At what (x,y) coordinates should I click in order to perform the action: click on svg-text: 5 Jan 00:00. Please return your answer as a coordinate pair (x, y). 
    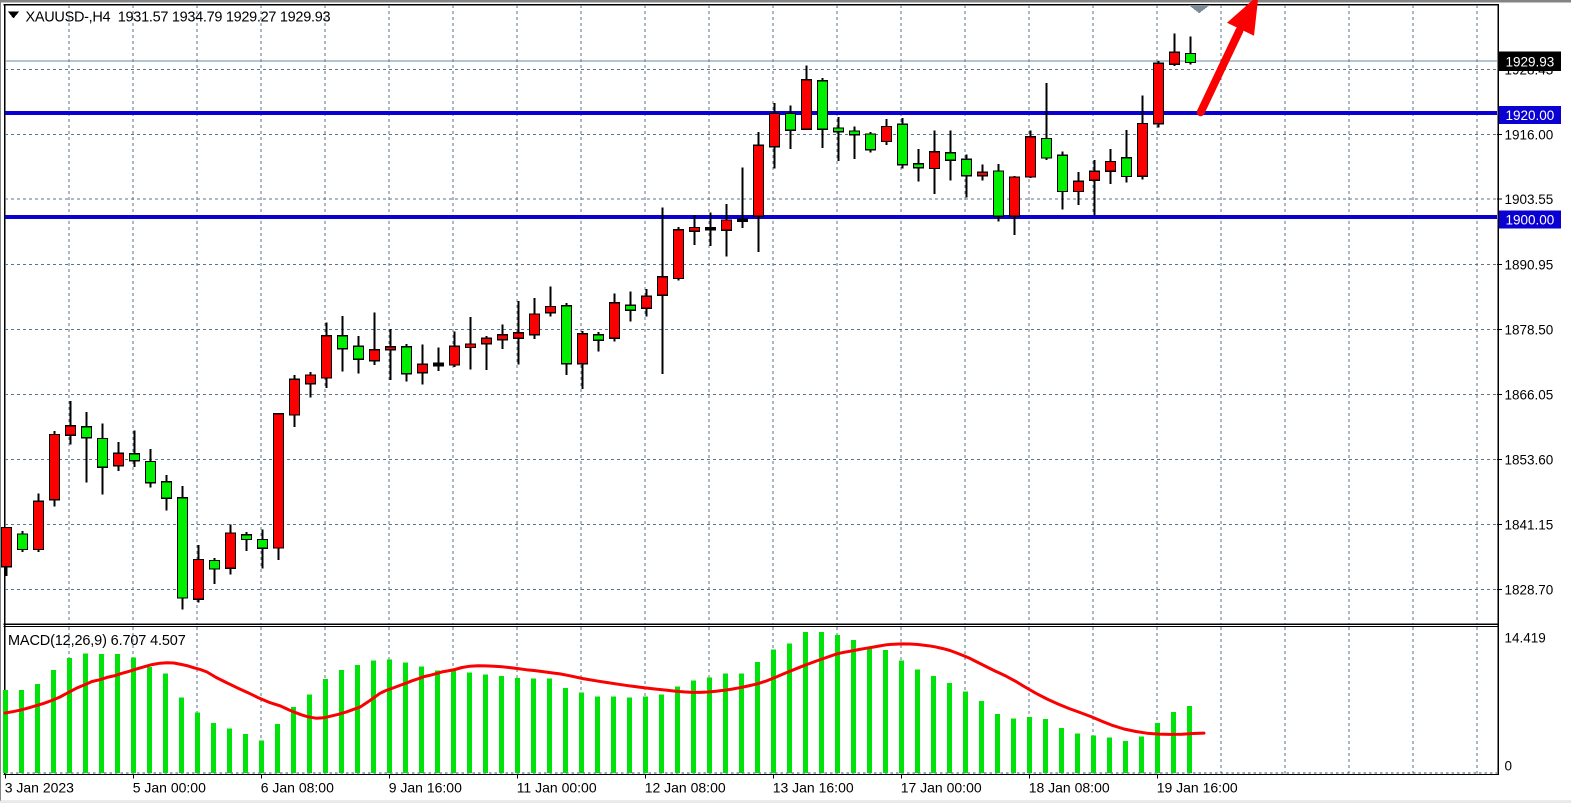
    Looking at the image, I should click on (169, 787).